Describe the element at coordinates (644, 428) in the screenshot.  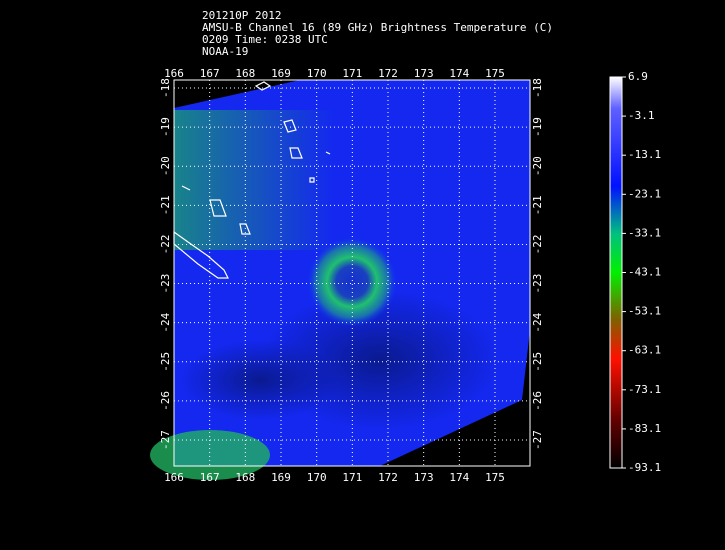
I see `colorbar-label: -83.1` at that location.